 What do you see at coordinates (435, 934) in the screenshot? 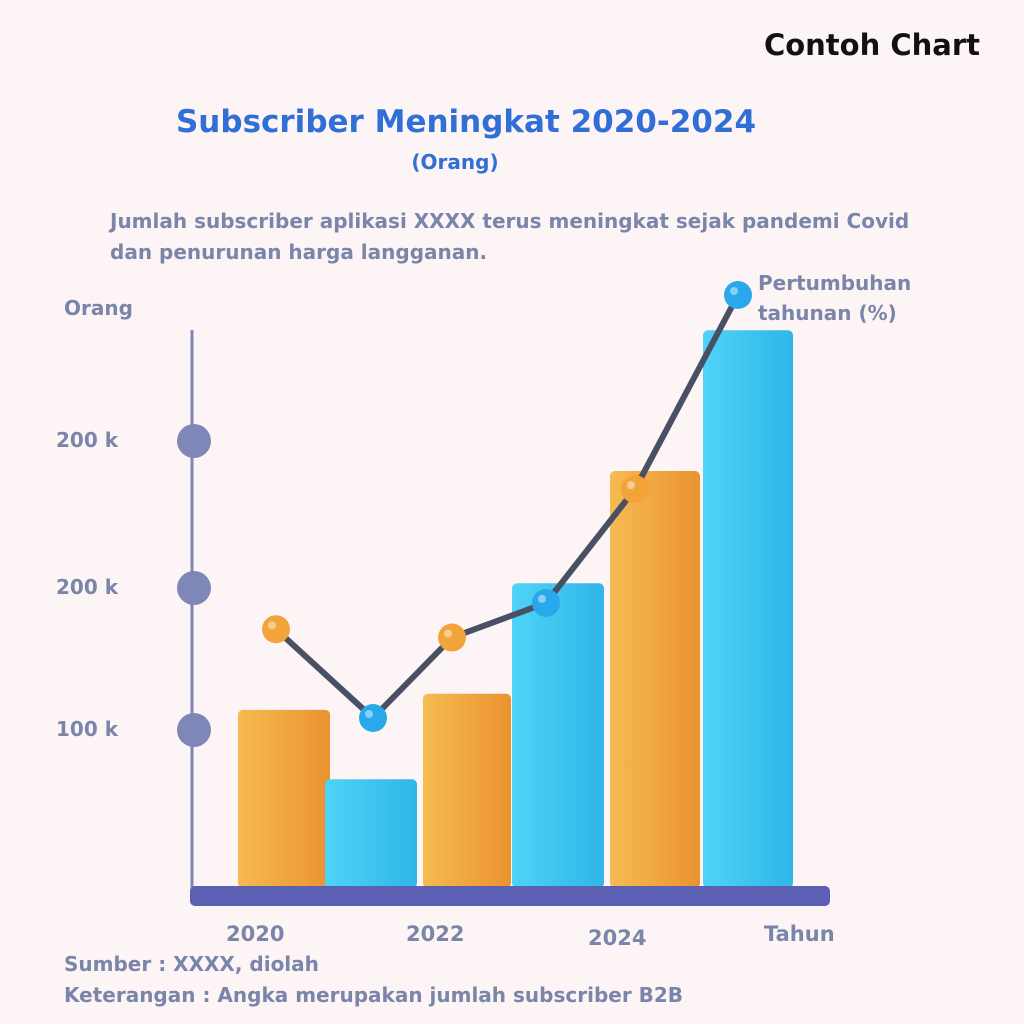
I see `x-tick-label: 2022` at bounding box center [435, 934].